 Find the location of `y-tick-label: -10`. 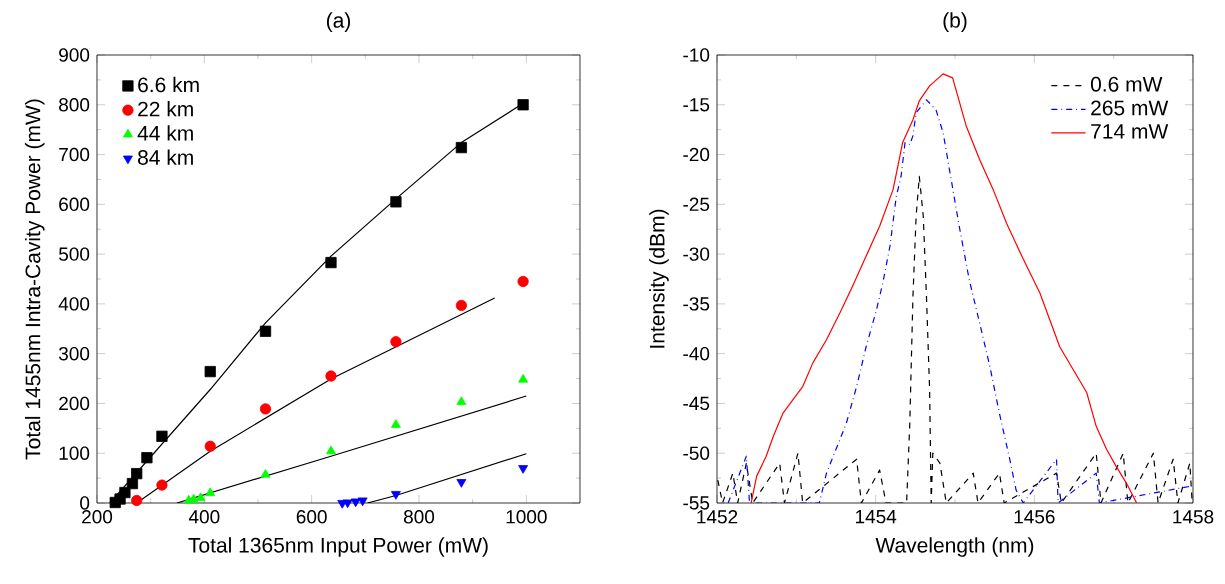

y-tick-label: -10 is located at coordinates (696, 55).